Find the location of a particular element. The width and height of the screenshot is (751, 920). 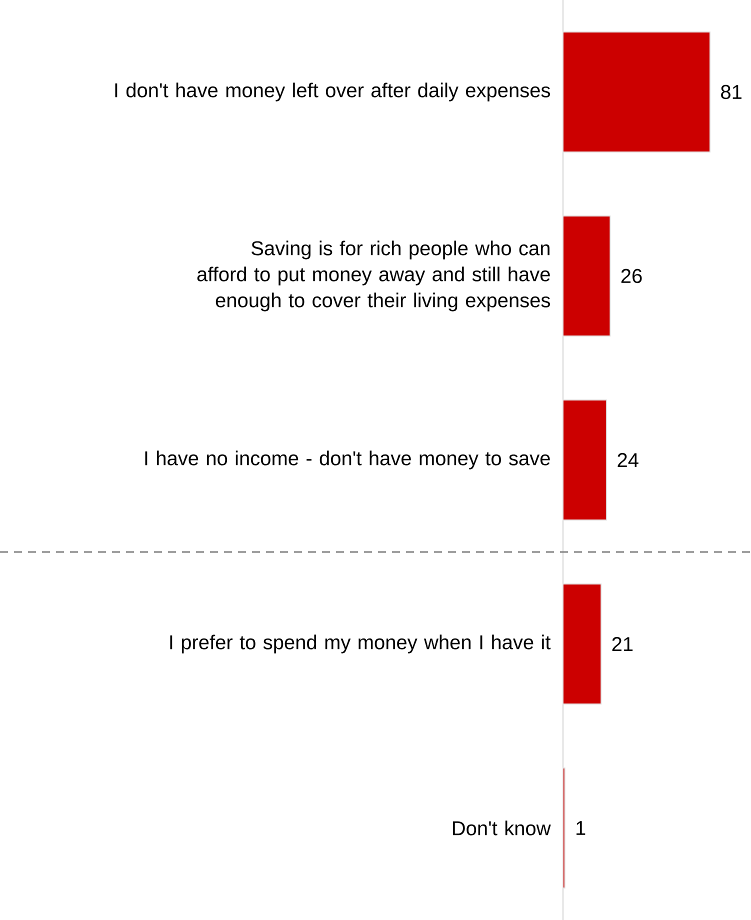

y-tick-label: Saving is for rich people who can afford to put money away and still have enough to cover their living expenses is located at coordinates (373, 276).